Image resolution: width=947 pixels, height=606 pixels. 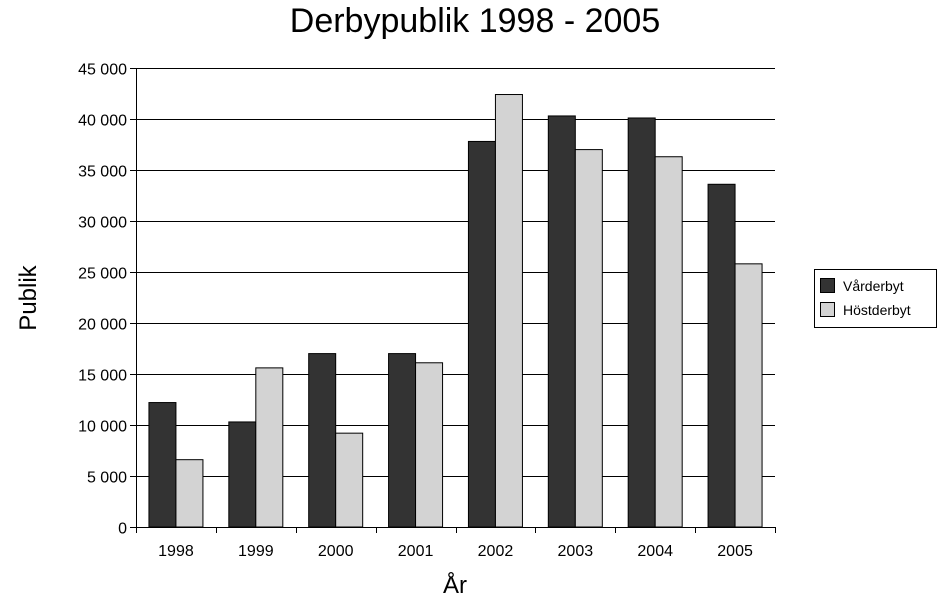 What do you see at coordinates (102, 70) in the screenshot?
I see `y-tick-label-45000: 45 000` at bounding box center [102, 70].